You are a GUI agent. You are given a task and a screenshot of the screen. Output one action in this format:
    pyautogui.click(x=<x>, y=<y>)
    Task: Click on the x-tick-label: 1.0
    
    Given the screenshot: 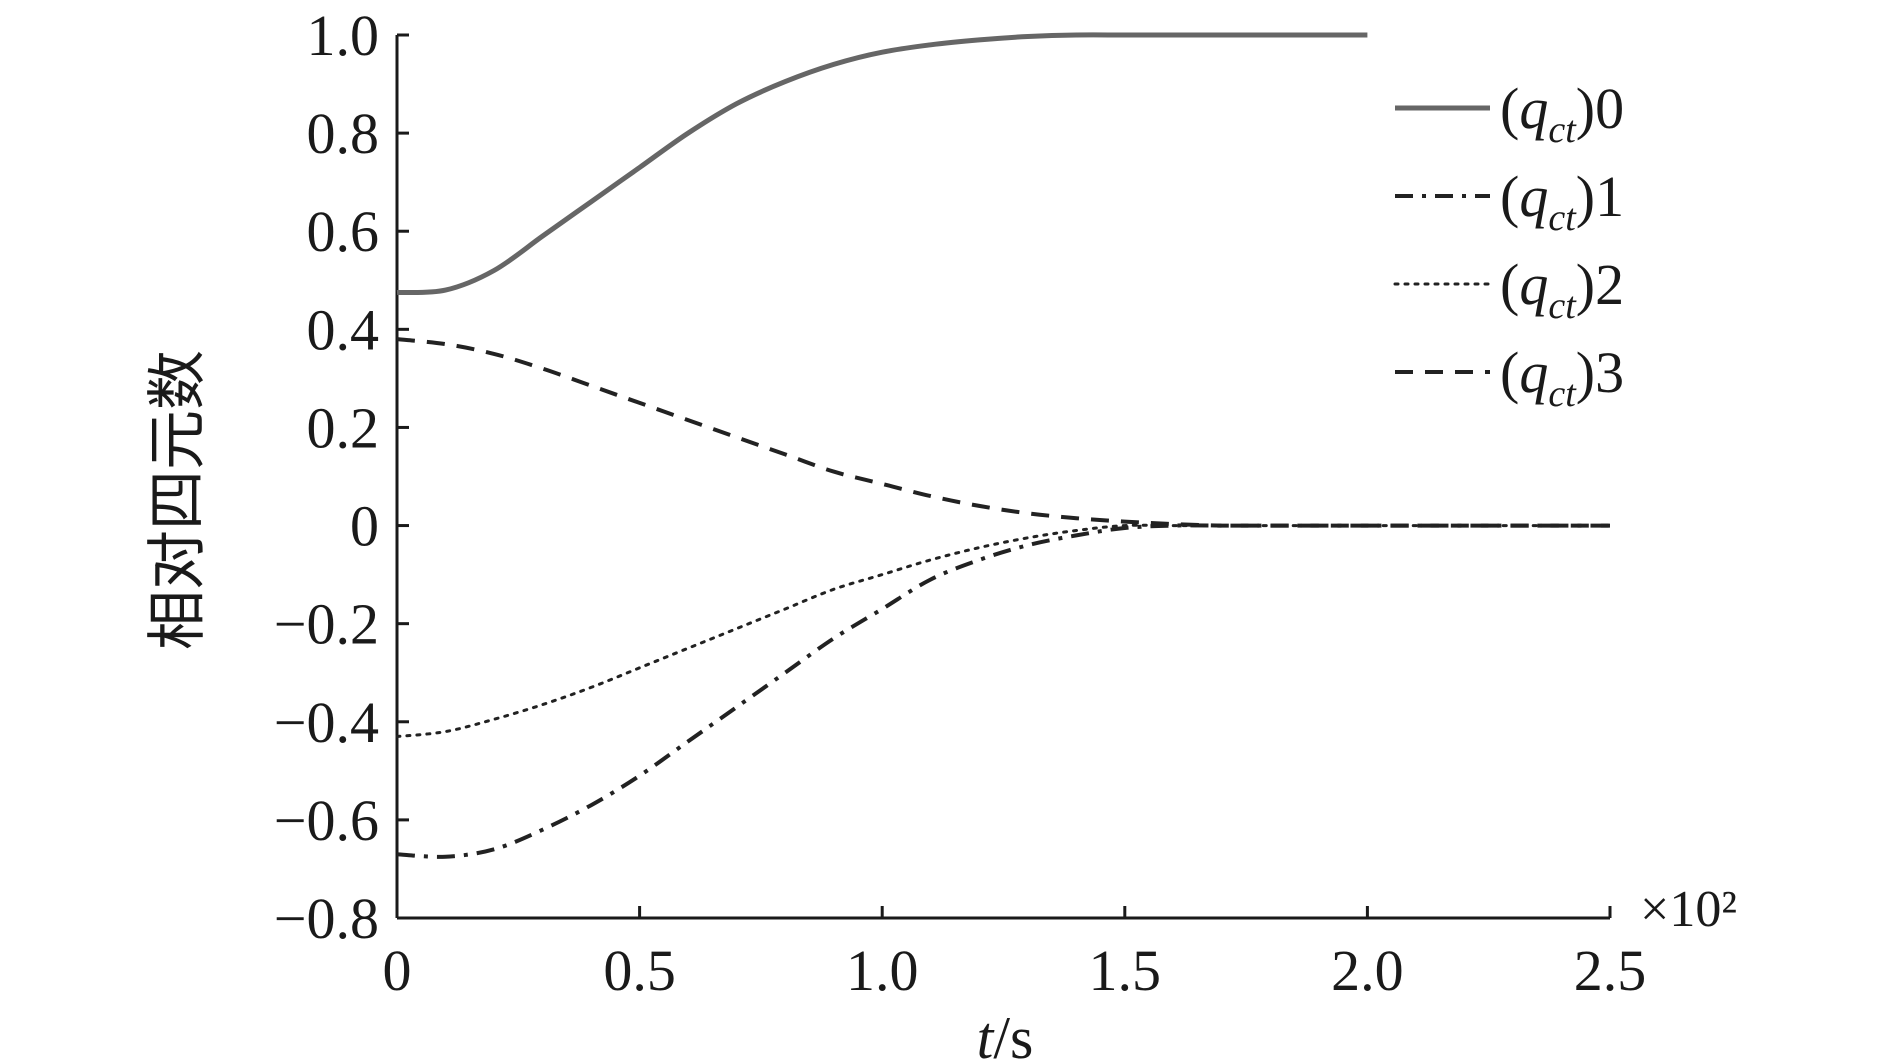 What is the action you would take?
    pyautogui.click(x=882, y=970)
    